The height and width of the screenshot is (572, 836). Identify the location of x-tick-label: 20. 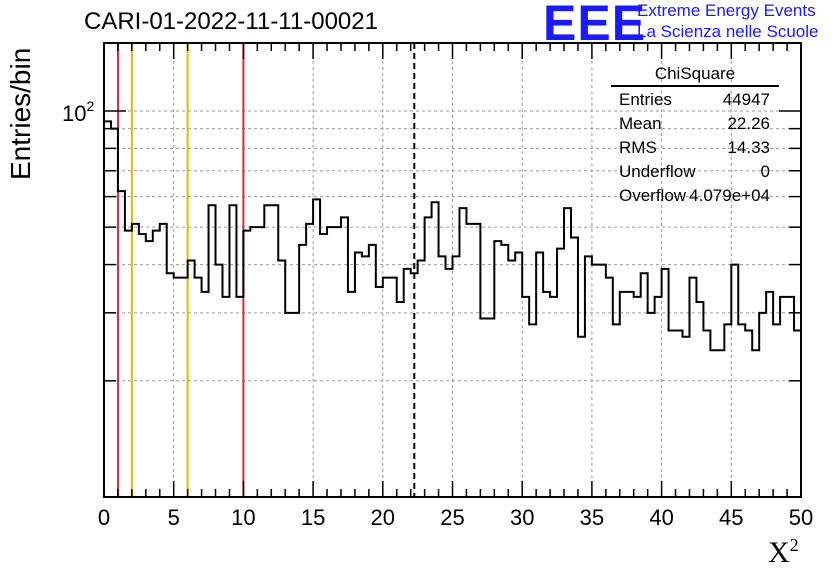
(383, 517).